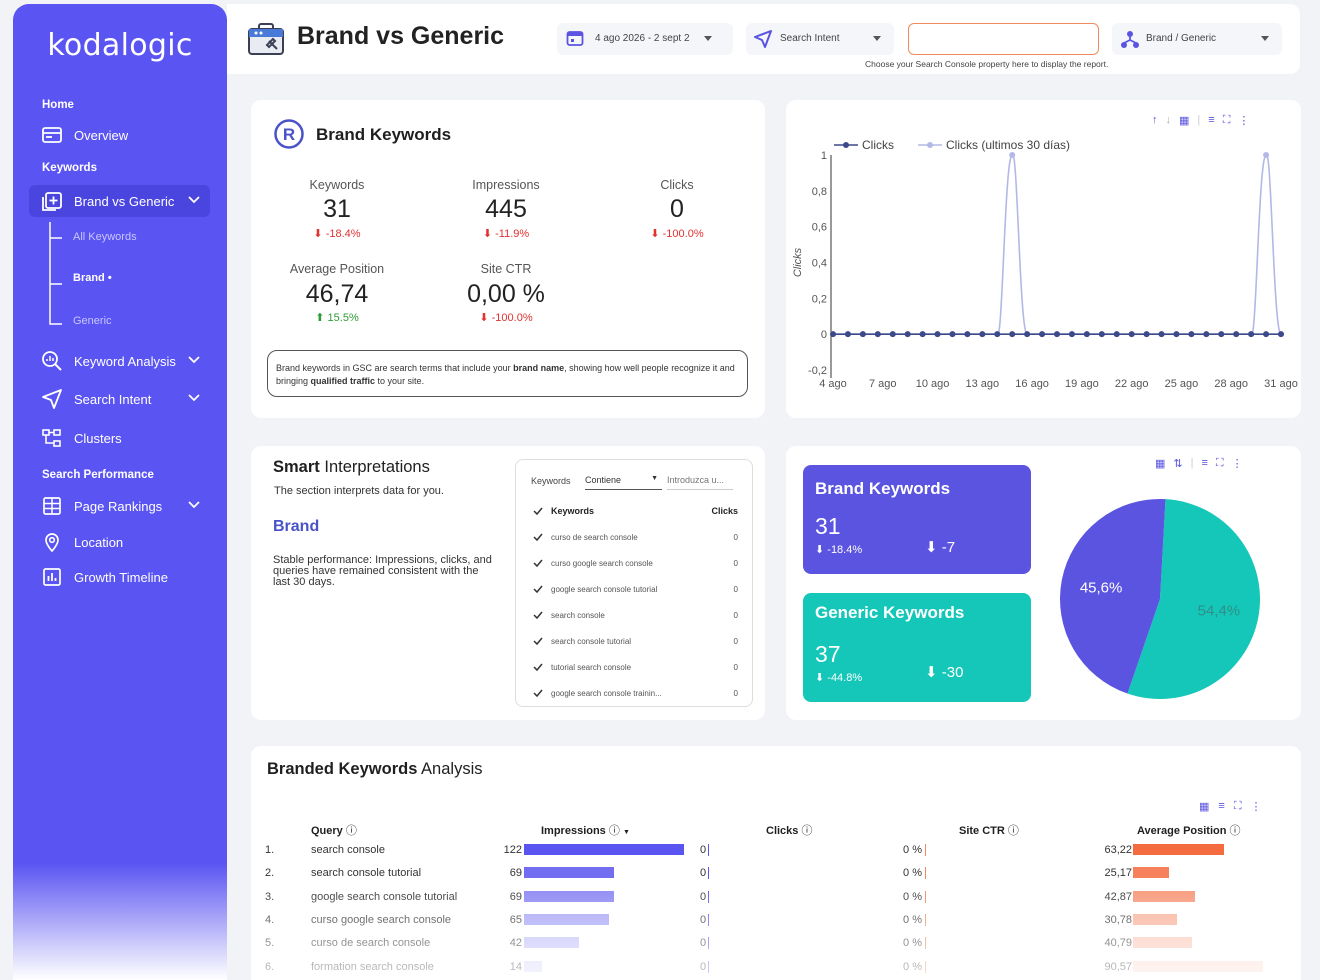 Image resolution: width=1320 pixels, height=980 pixels. I want to click on table-row: 1. search console 122 0 0 % 63,22, so click(777, 853).